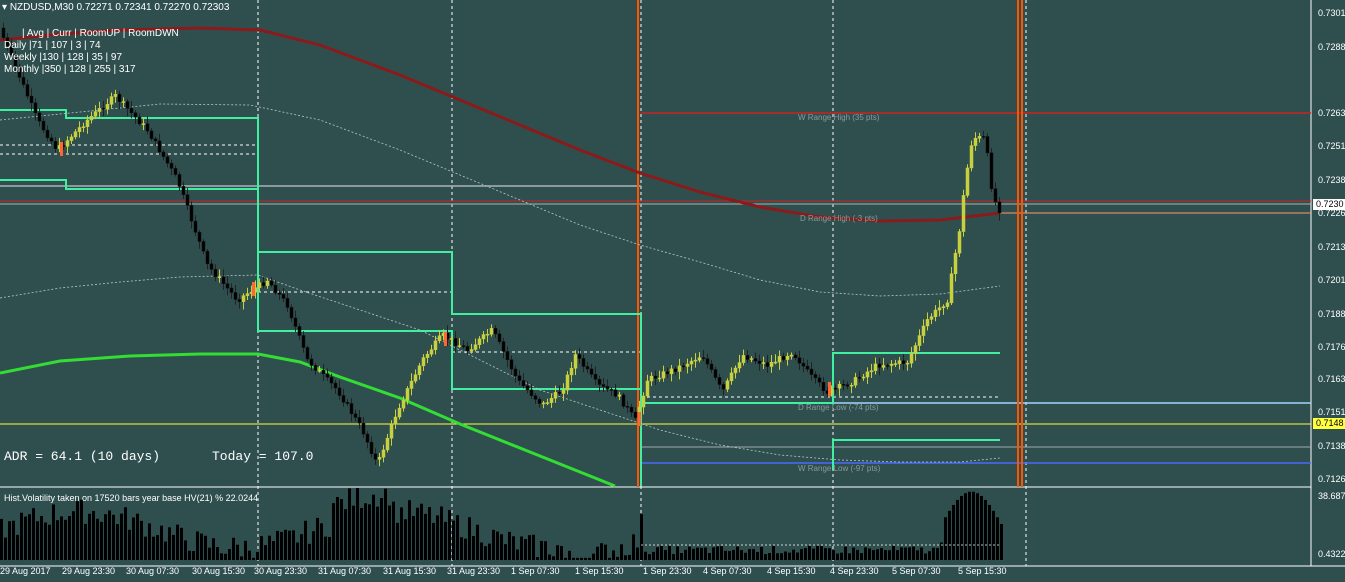 The width and height of the screenshot is (1345, 582). What do you see at coordinates (61, 149) in the screenshot?
I see `highlight-candle` at bounding box center [61, 149].